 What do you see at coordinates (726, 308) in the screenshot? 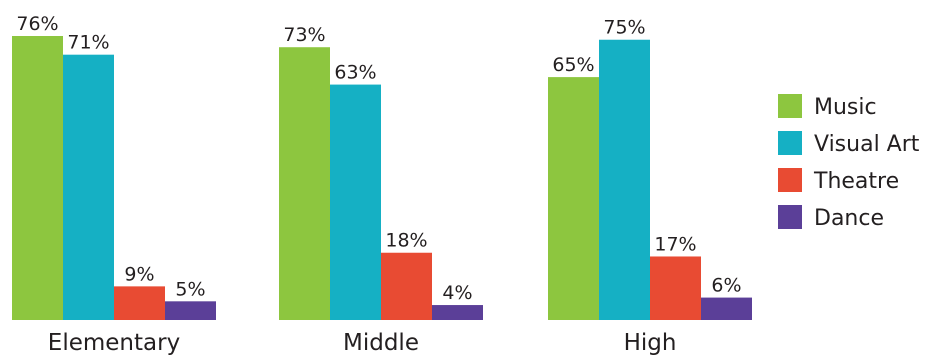
I see `bar-high-dance` at bounding box center [726, 308].